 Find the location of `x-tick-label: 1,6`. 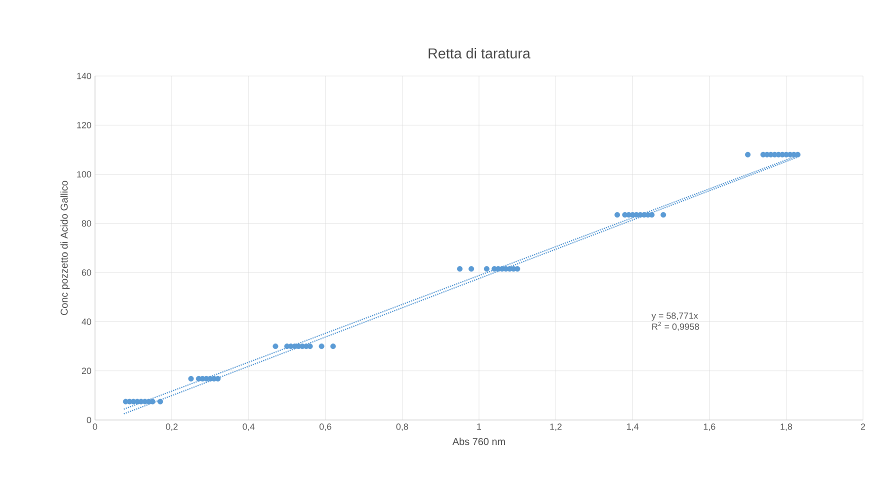

x-tick-label: 1,6 is located at coordinates (710, 427).